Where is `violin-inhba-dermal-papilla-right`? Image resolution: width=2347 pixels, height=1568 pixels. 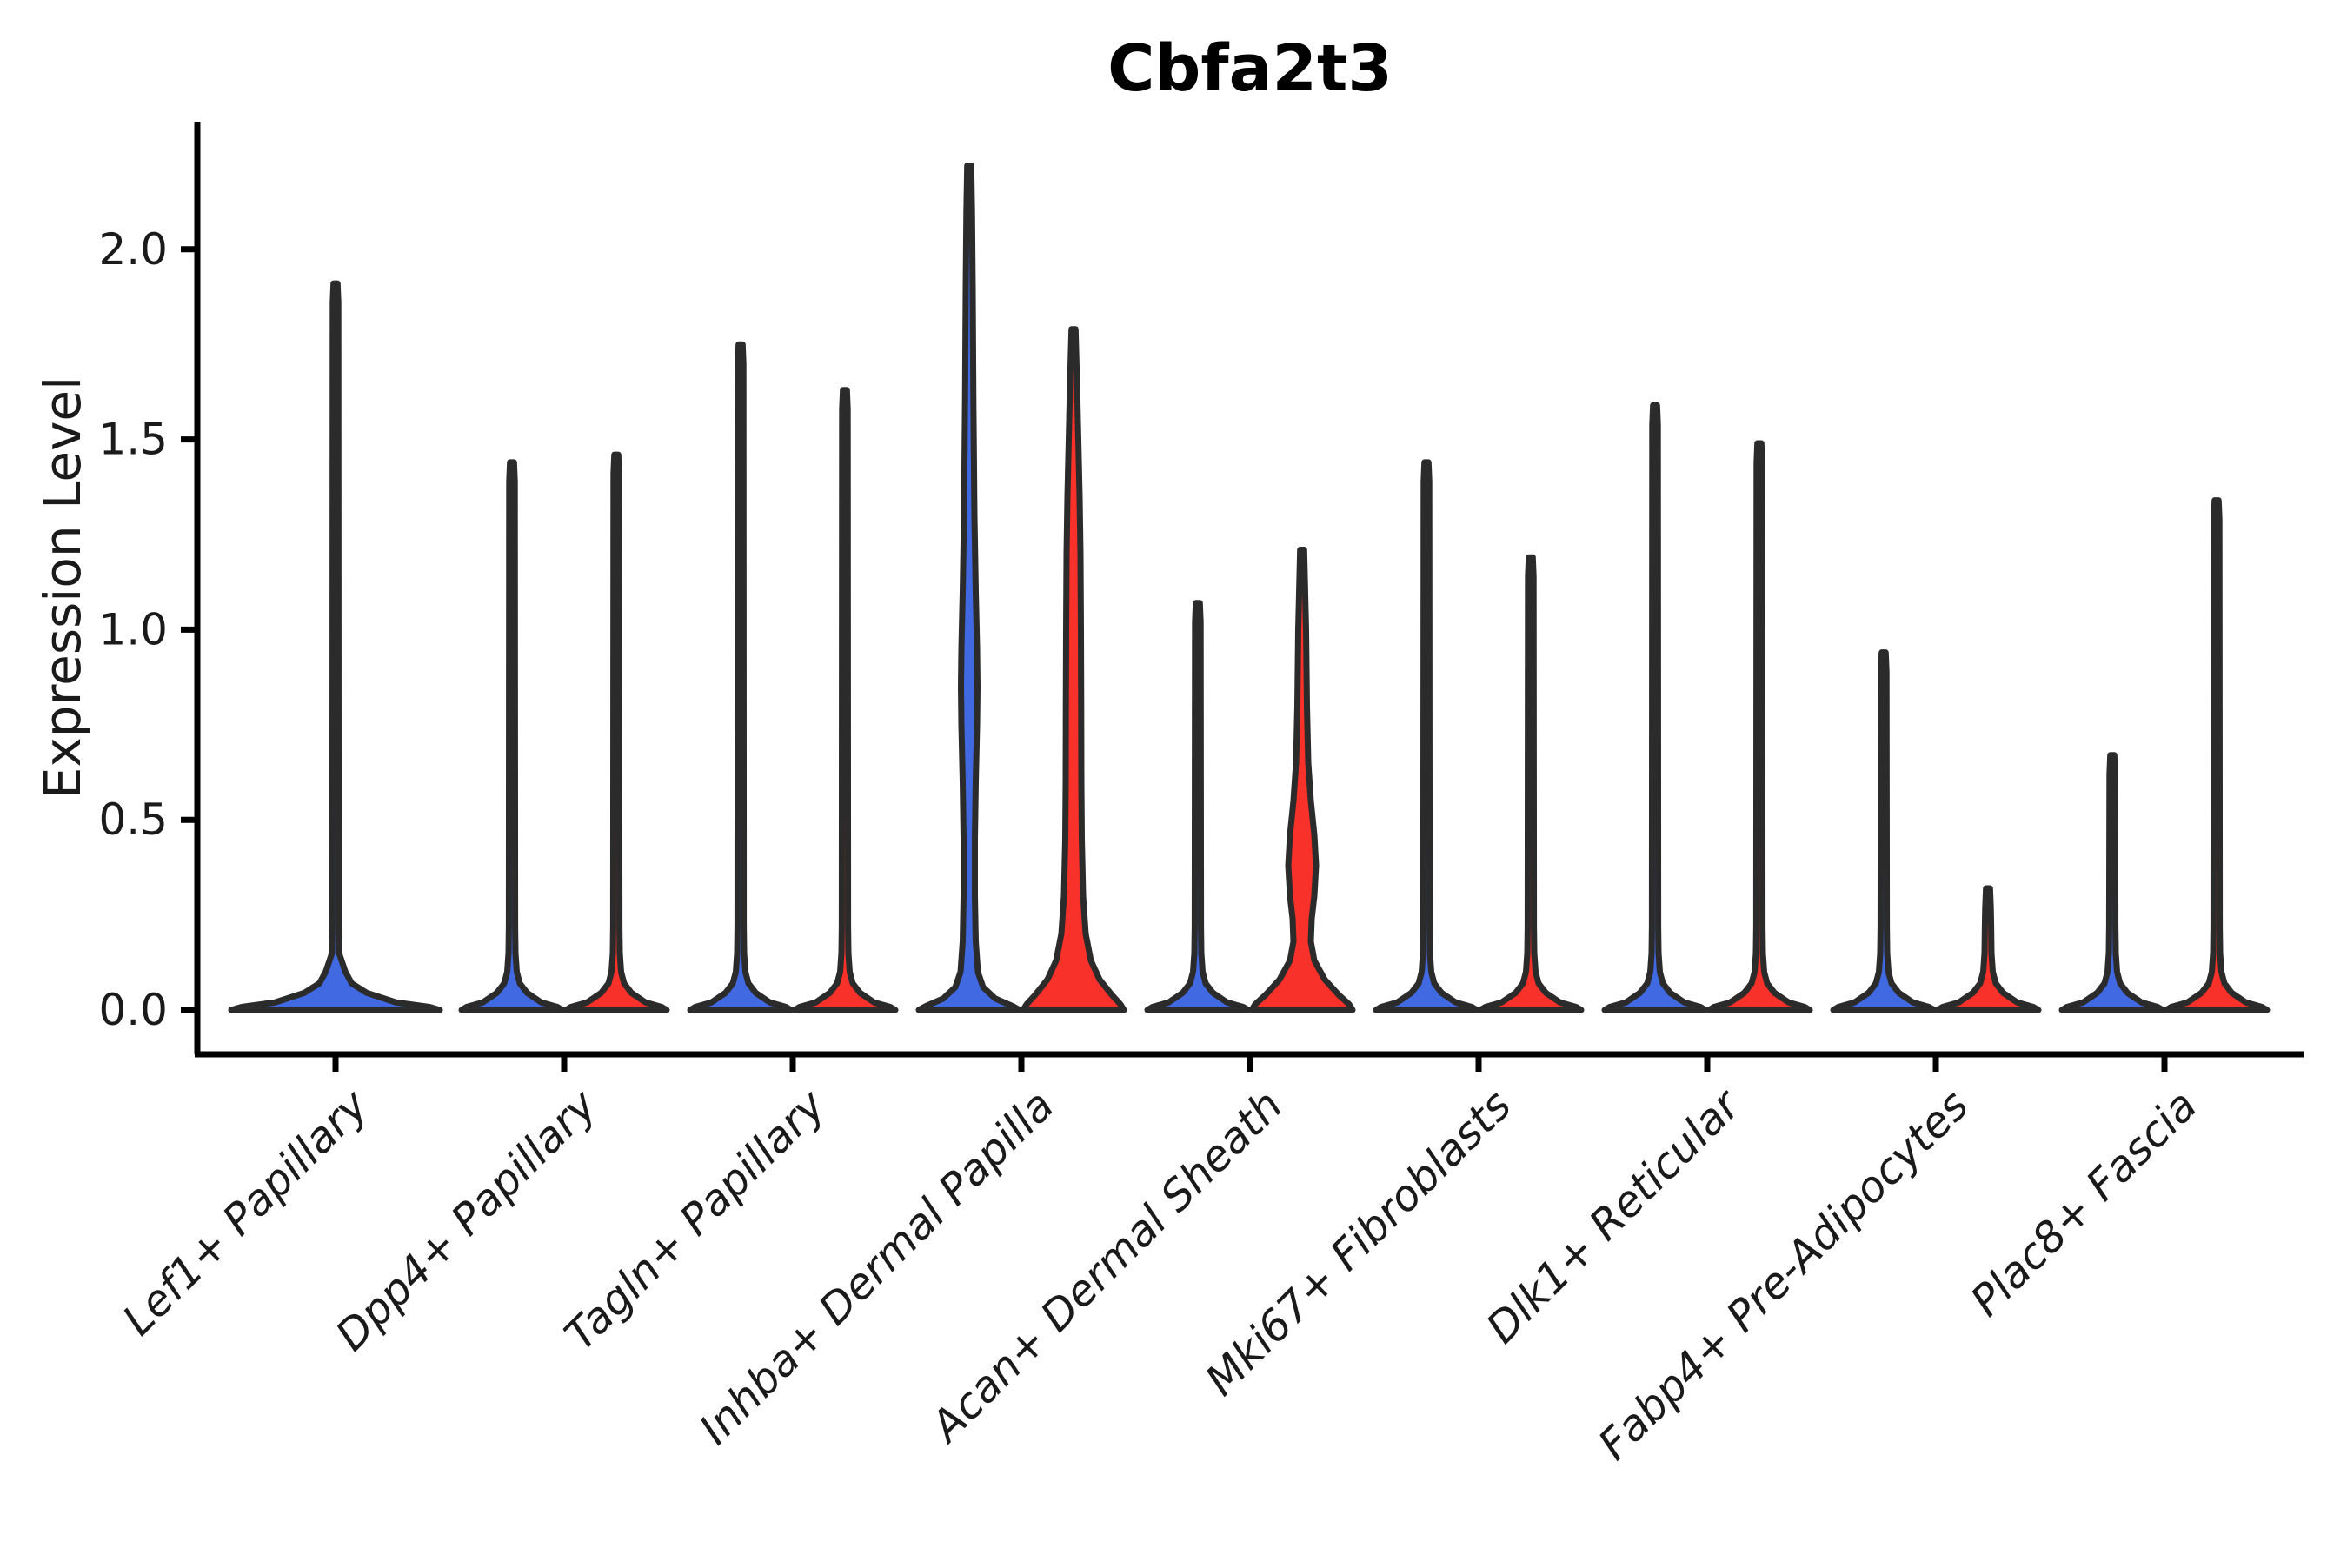
violin-inhba-dermal-papilla-right is located at coordinates (1074, 669).